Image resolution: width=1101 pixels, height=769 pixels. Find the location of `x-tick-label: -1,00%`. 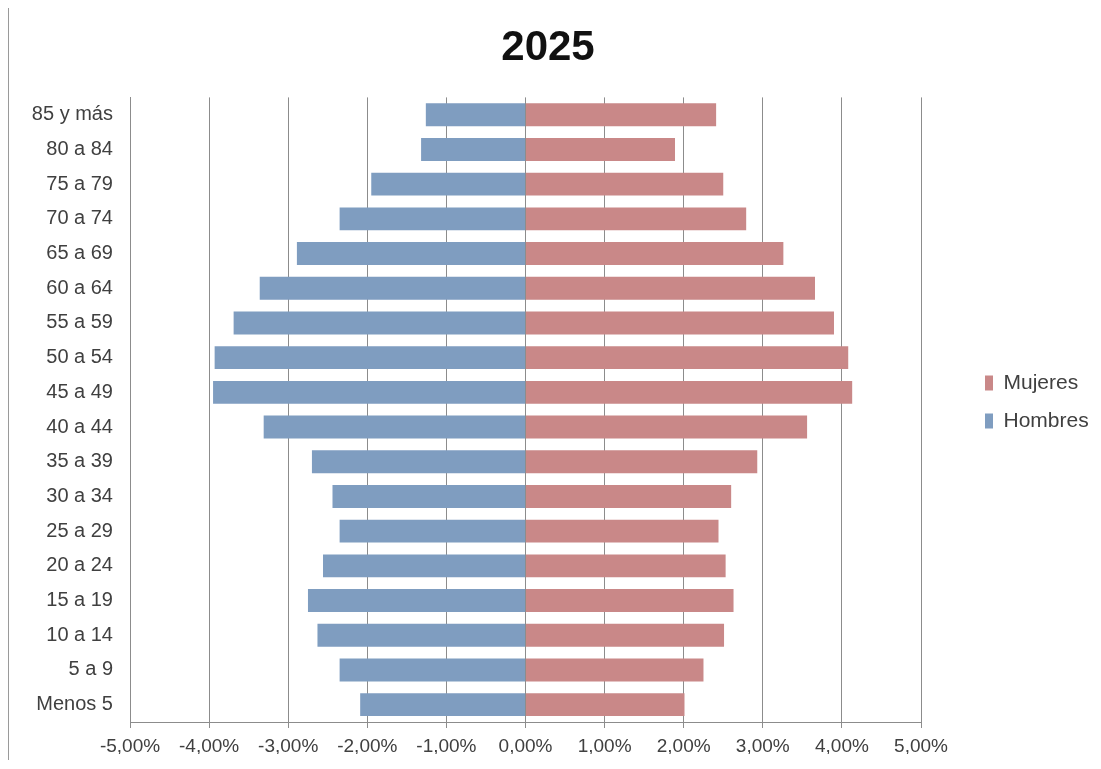

x-tick-label: -1,00% is located at coordinates (446, 745).